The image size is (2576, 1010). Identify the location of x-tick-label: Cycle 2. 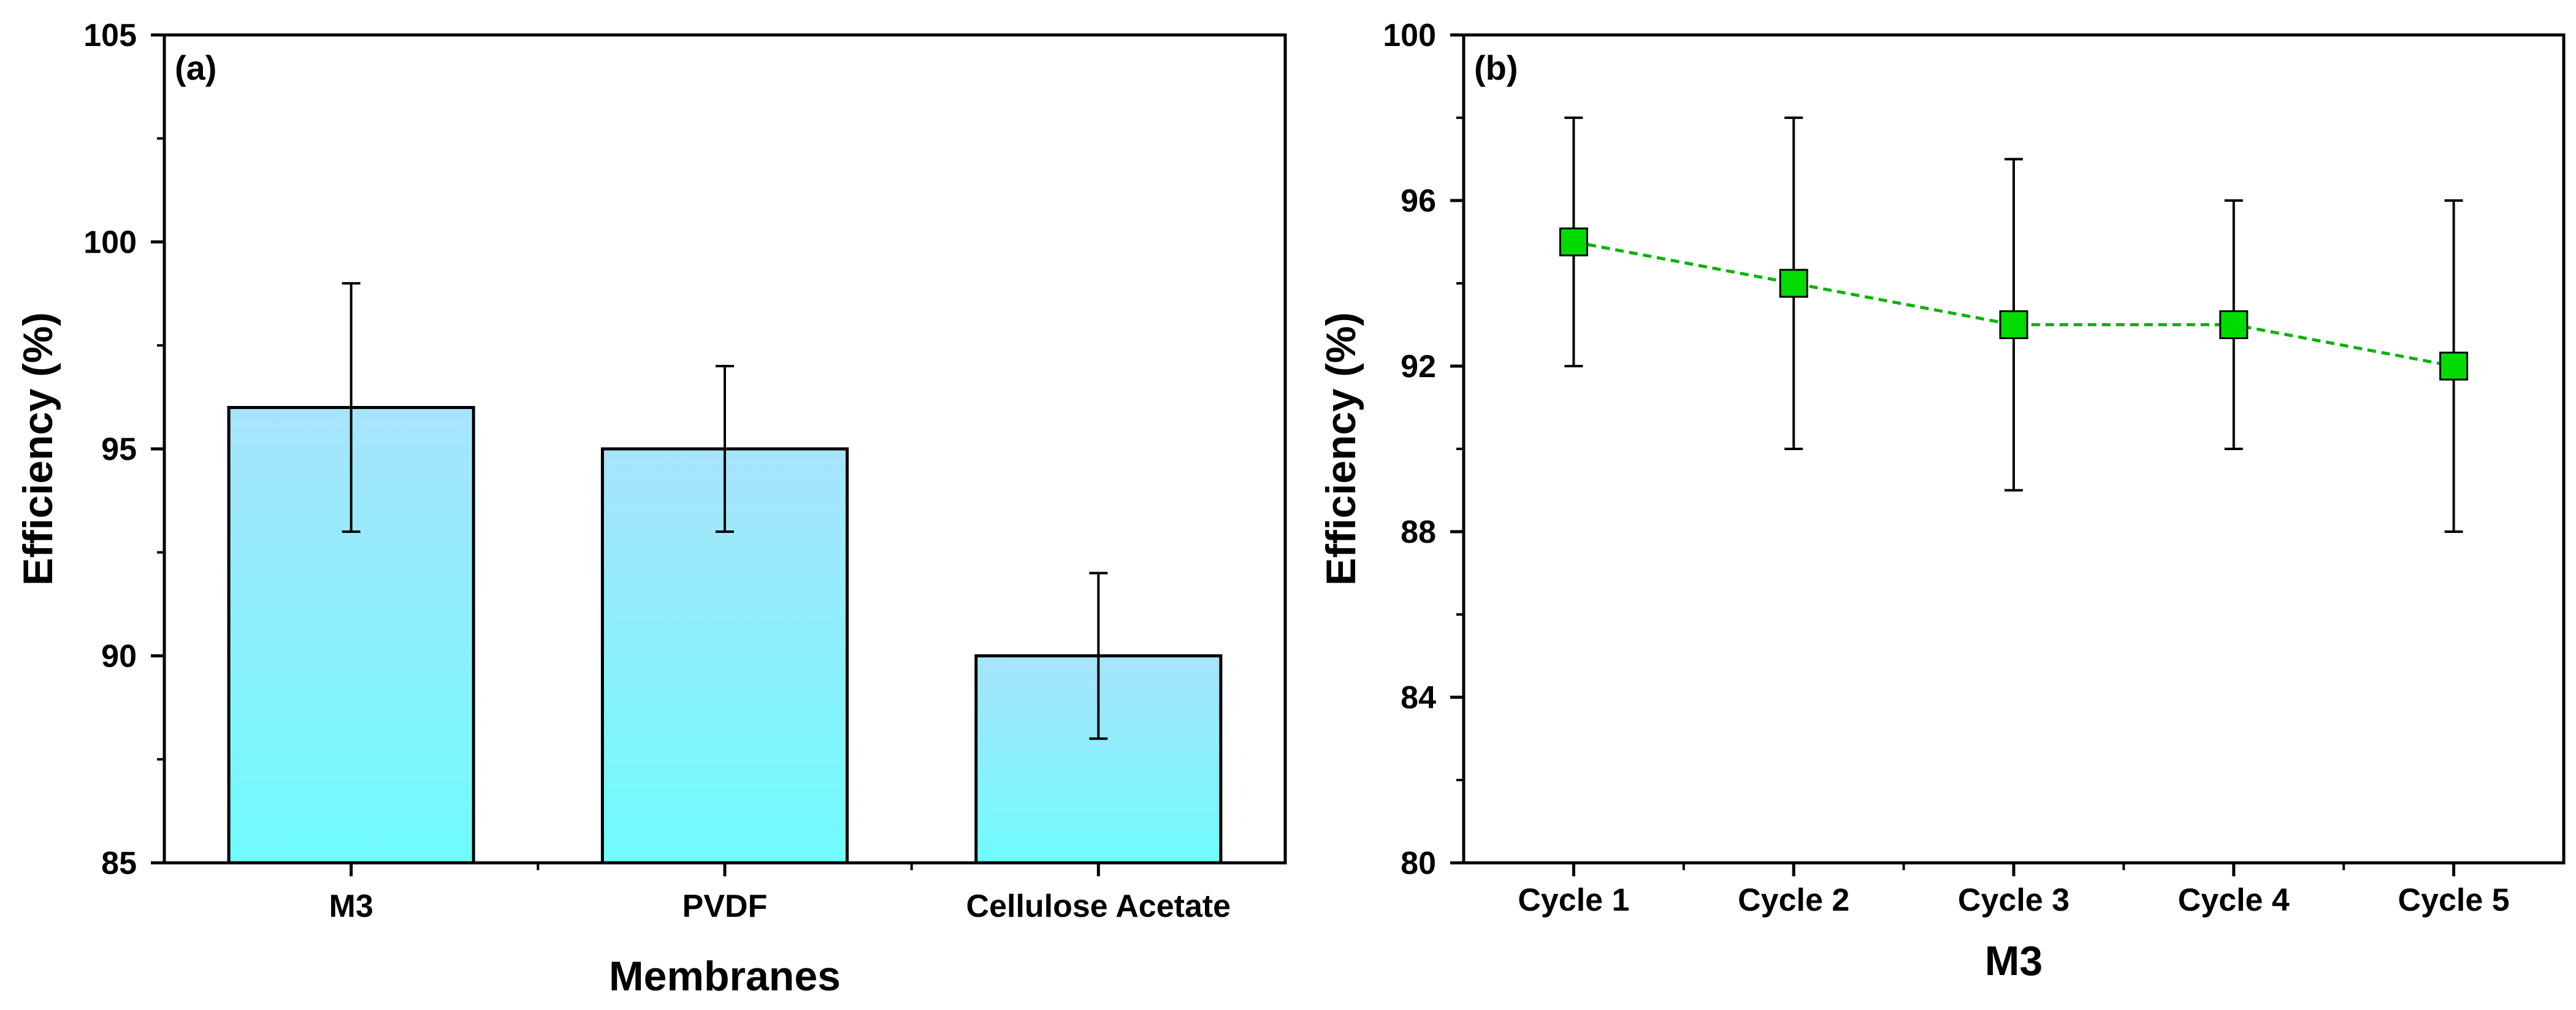
(1793, 900).